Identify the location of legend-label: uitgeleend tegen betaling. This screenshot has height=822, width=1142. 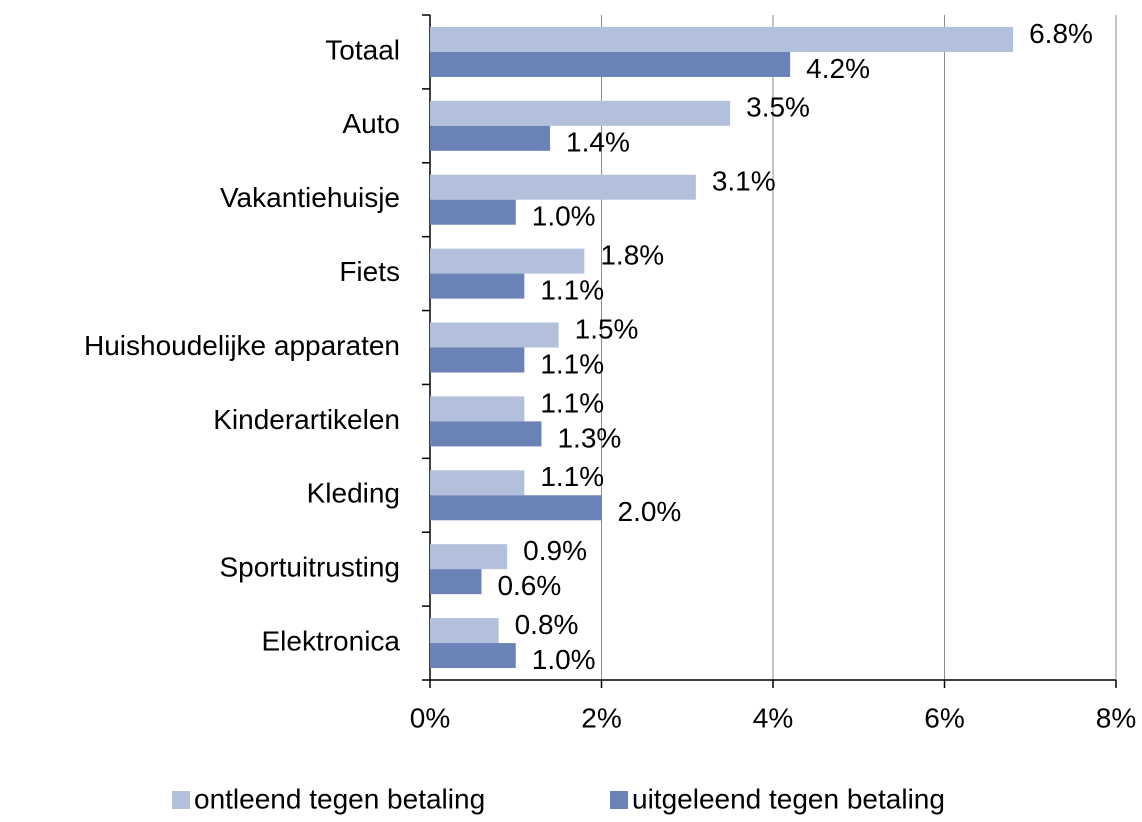
(788, 798).